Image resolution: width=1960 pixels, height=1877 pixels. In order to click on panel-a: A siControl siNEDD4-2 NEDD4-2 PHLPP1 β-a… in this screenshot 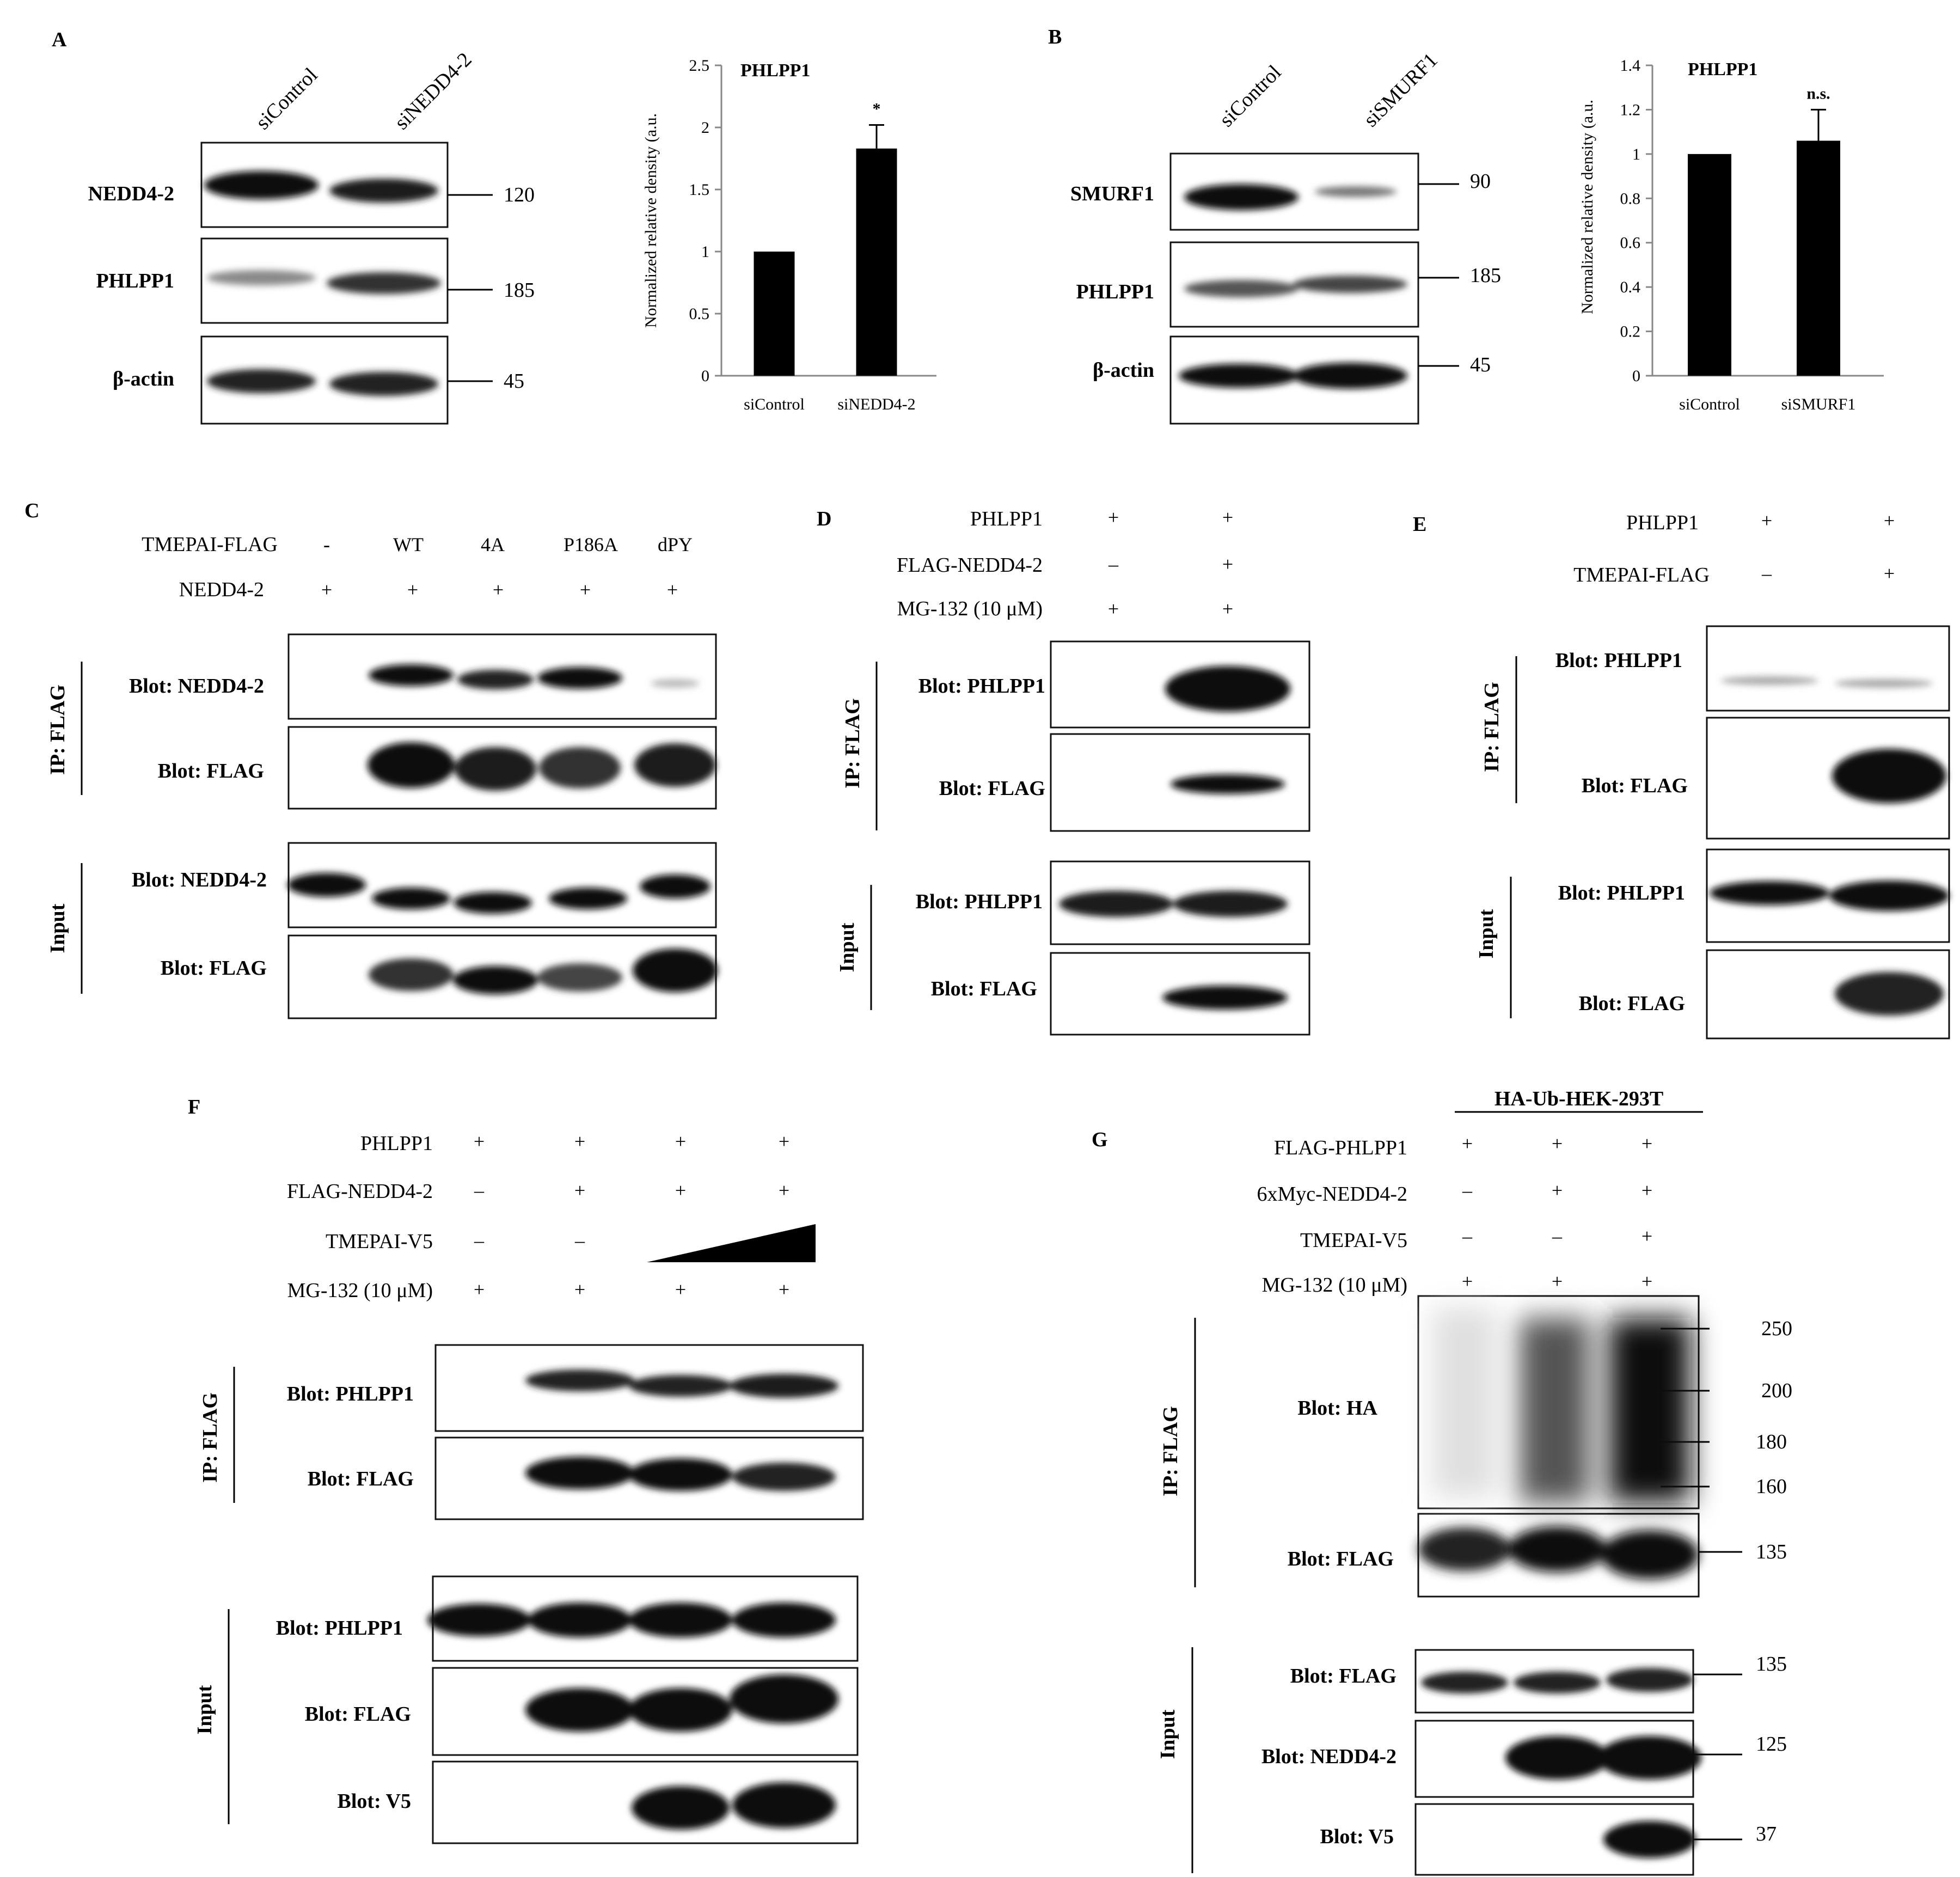, I will do `click(293, 226)`.